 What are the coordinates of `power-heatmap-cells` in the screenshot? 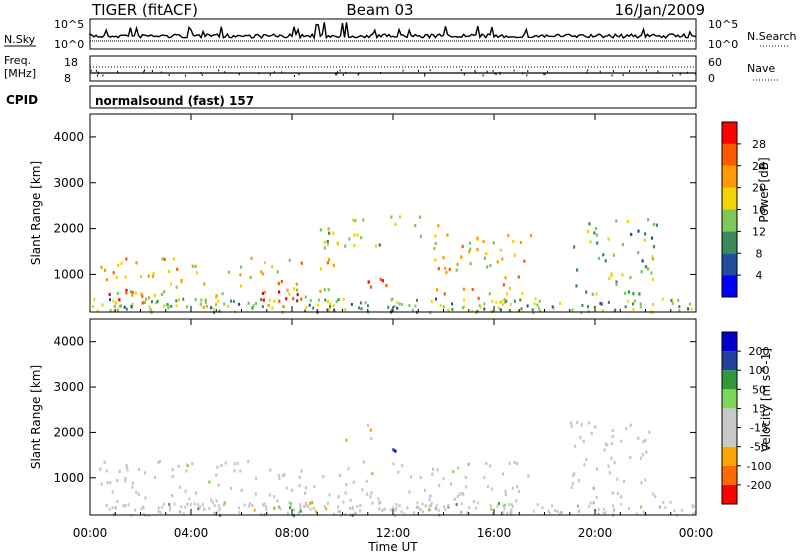 It's located at (392, 265).